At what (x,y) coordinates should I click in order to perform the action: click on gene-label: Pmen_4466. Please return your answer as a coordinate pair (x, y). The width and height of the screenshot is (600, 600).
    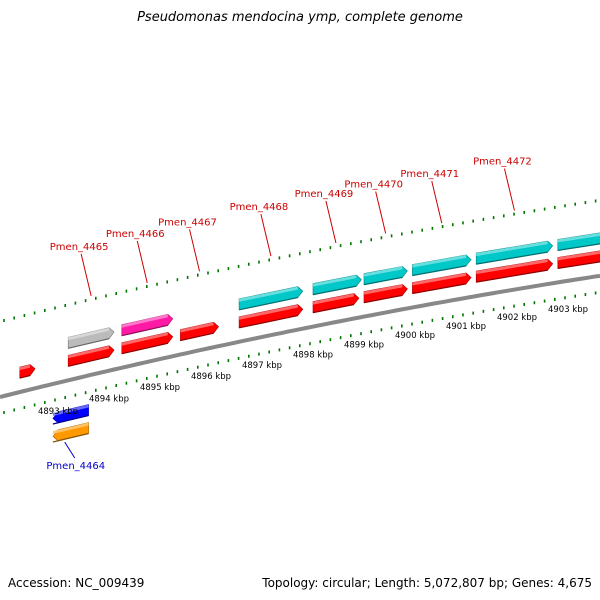
    Looking at the image, I should click on (135, 234).